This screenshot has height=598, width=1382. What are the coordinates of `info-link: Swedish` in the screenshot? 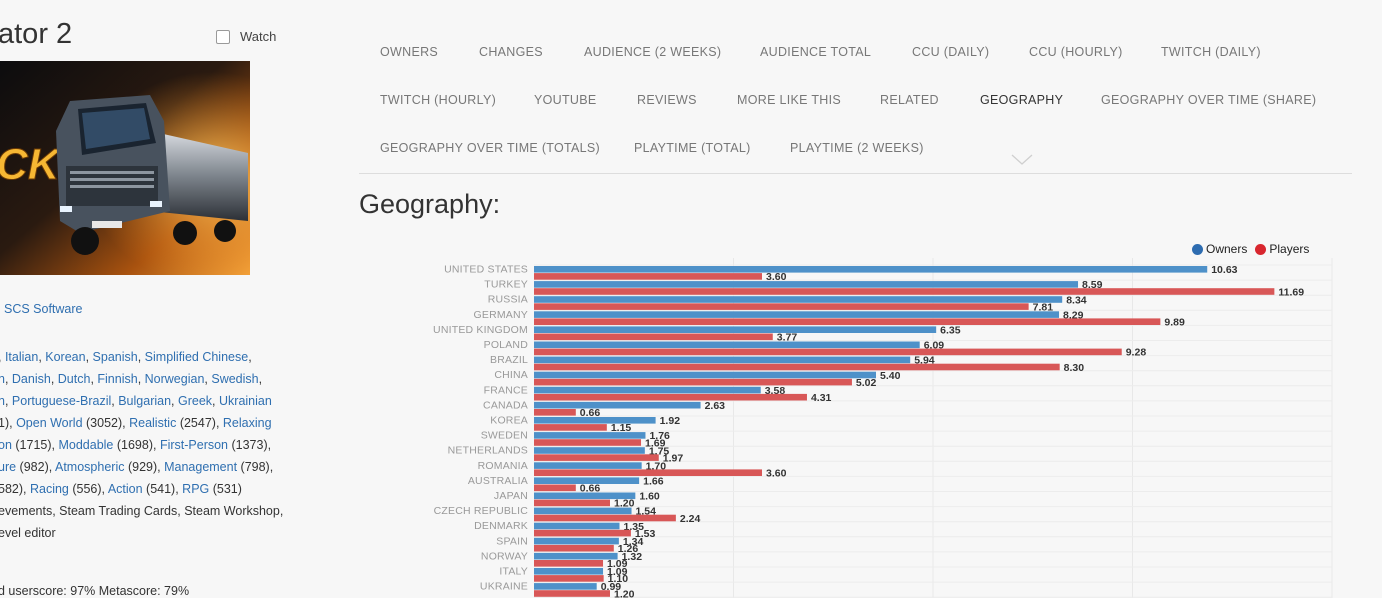 It's located at (235, 379).